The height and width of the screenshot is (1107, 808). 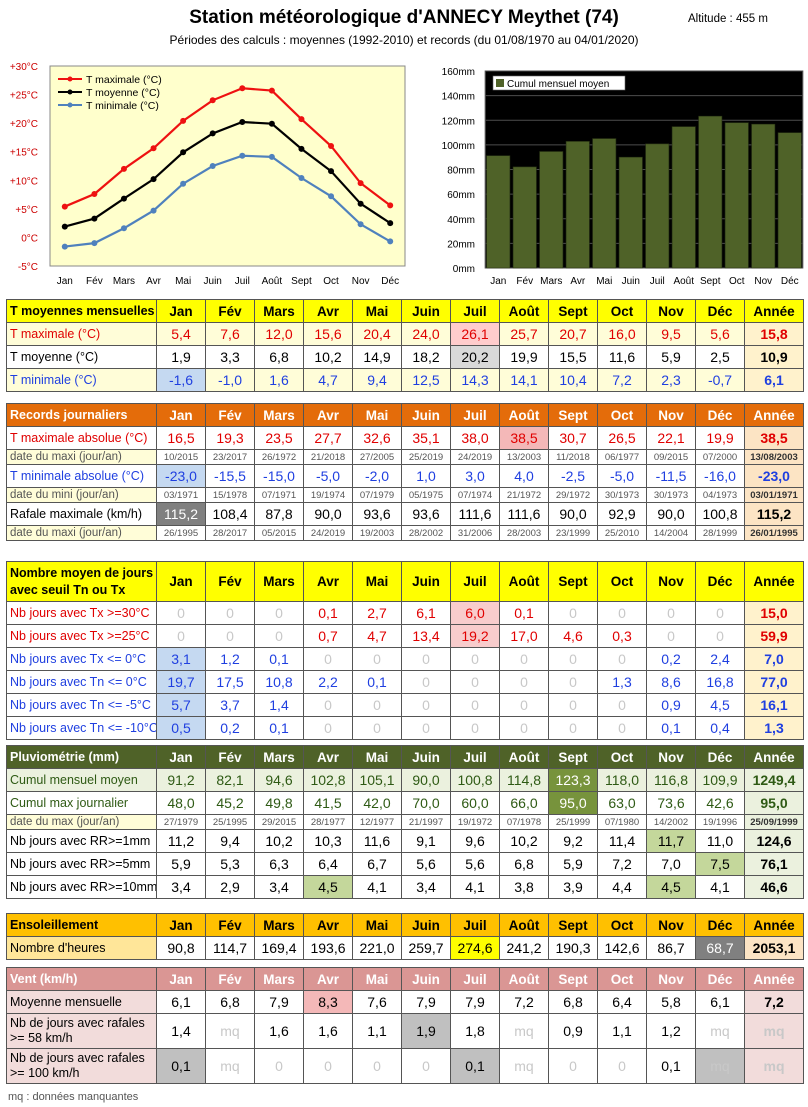 What do you see at coordinates (774, 636) in the screenshot?
I see `annual-cell: 59,9` at bounding box center [774, 636].